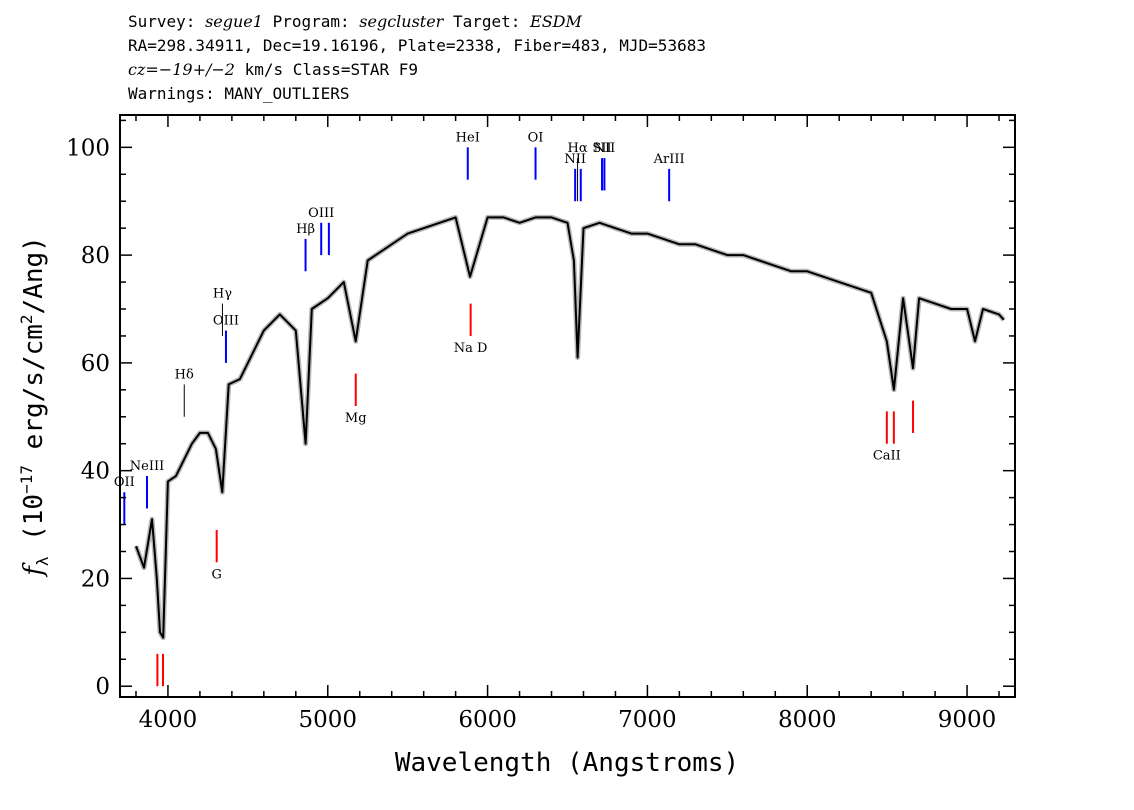 The image size is (1134, 810). I want to click on line-label: CaII, so click(887, 456).